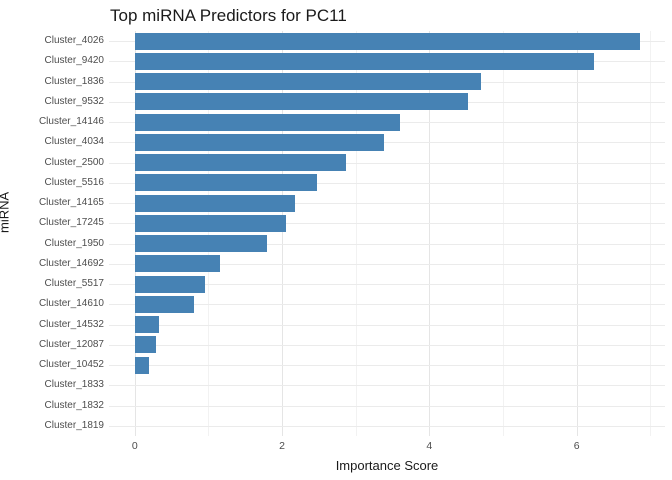 The height and width of the screenshot is (480, 672). What do you see at coordinates (71, 365) in the screenshot?
I see `y-tick-label: Cluster_10452` at bounding box center [71, 365].